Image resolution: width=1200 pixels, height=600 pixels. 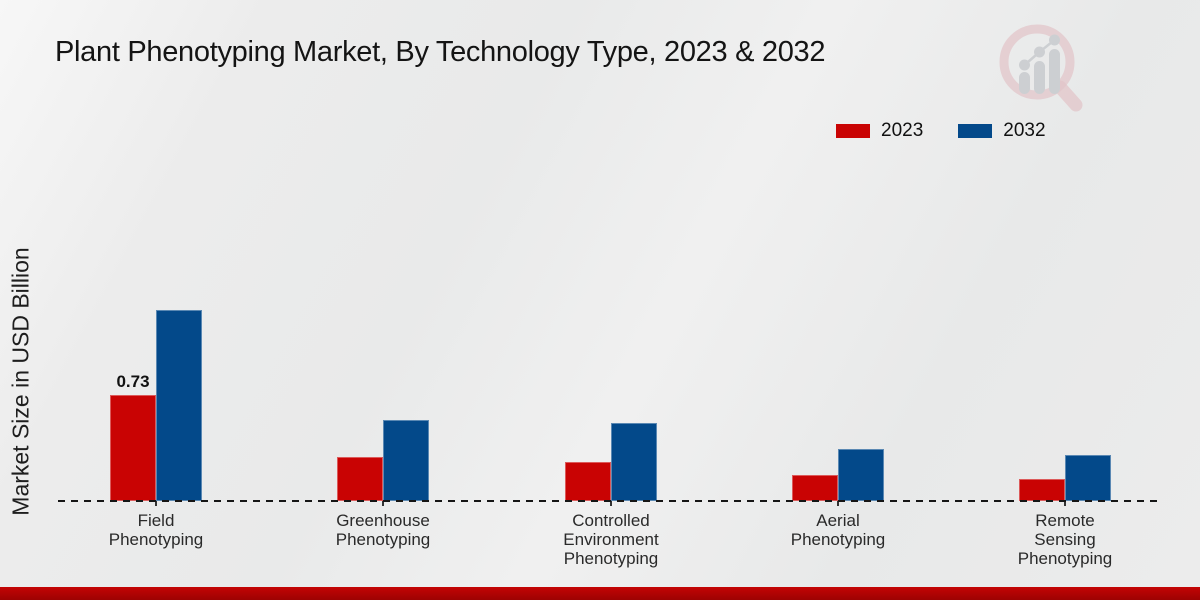 I want to click on legend-item-2023: 2023, so click(x=879, y=131).